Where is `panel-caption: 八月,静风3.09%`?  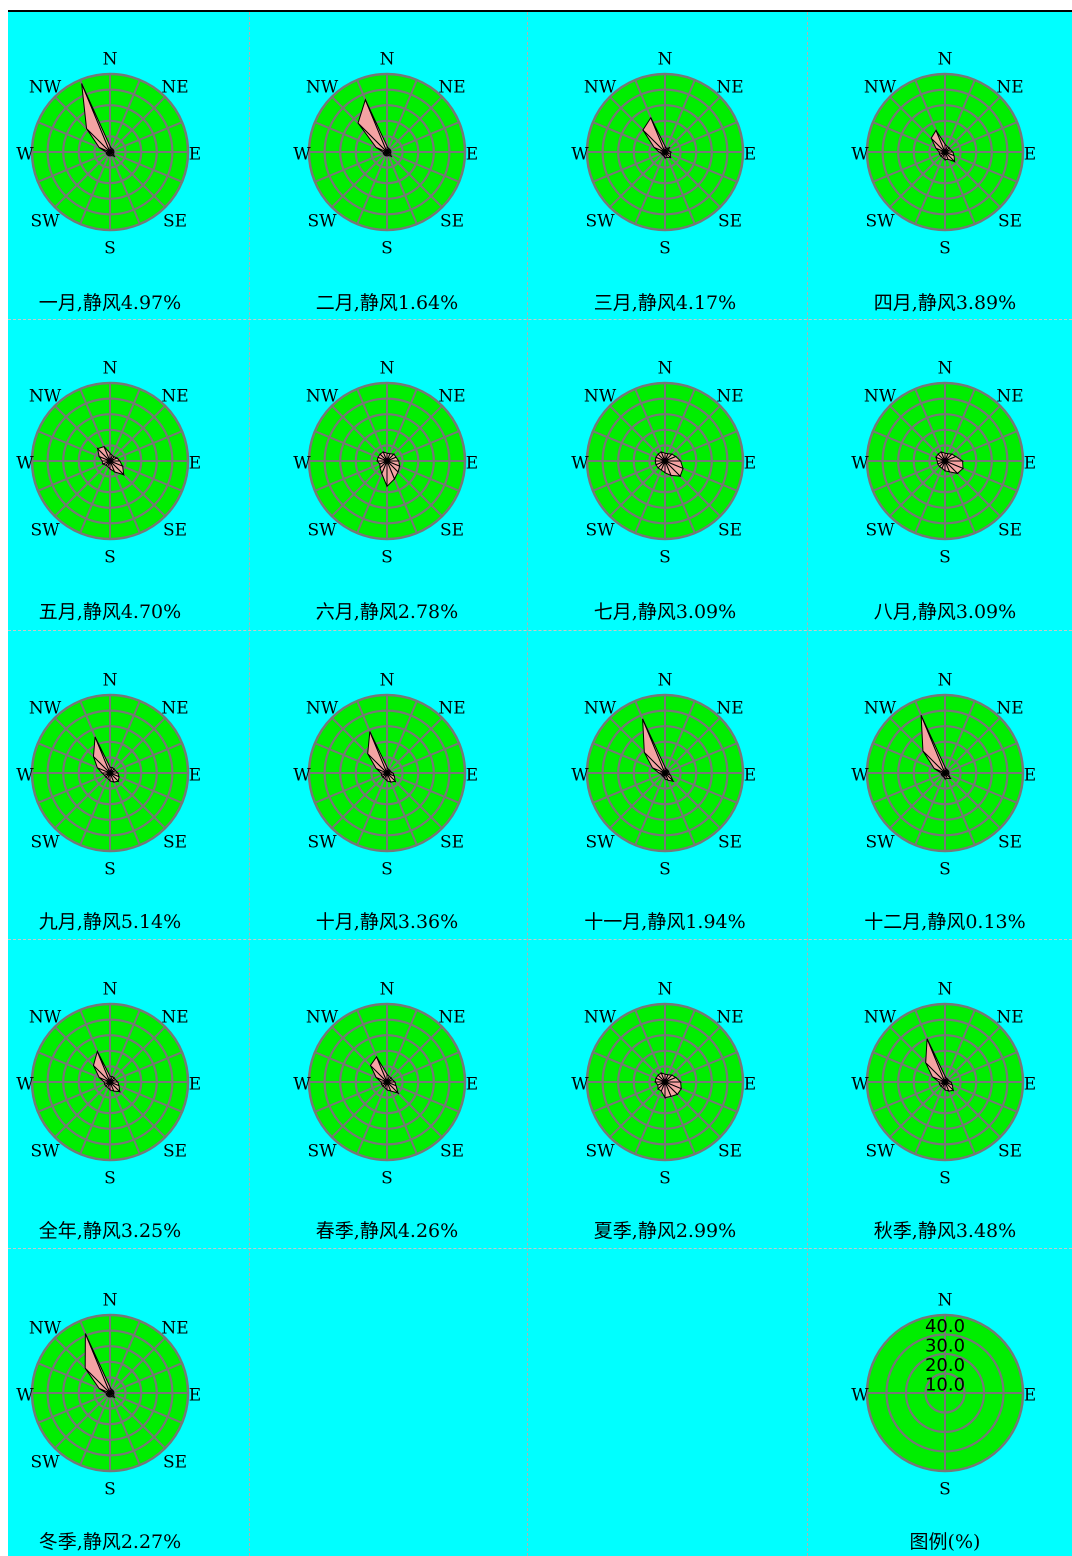
panel-caption: 八月,静风3.09% is located at coordinates (945, 612).